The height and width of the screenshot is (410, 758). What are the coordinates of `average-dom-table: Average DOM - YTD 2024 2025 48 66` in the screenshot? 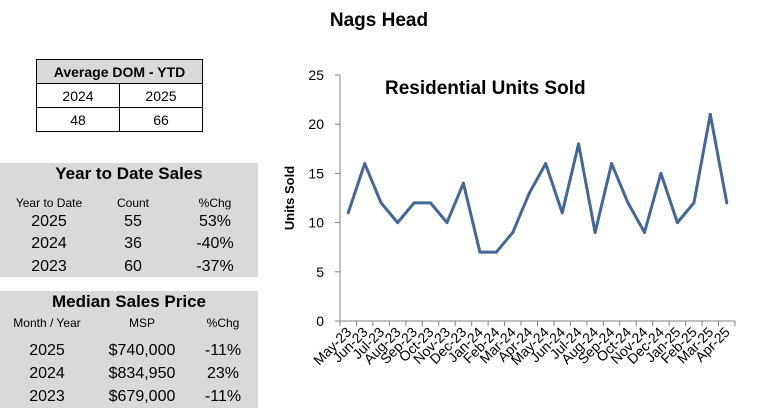 It's located at (119, 95).